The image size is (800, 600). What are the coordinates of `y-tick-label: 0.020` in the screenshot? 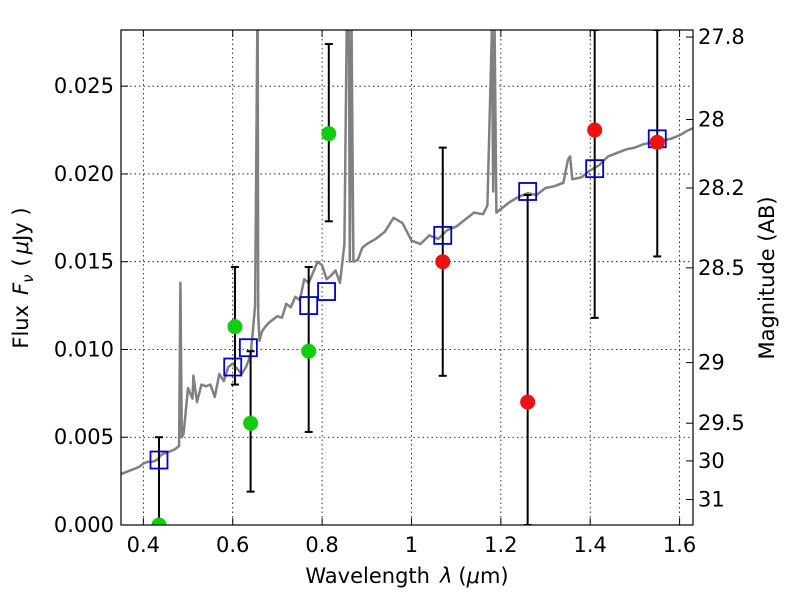 It's located at (84, 174).